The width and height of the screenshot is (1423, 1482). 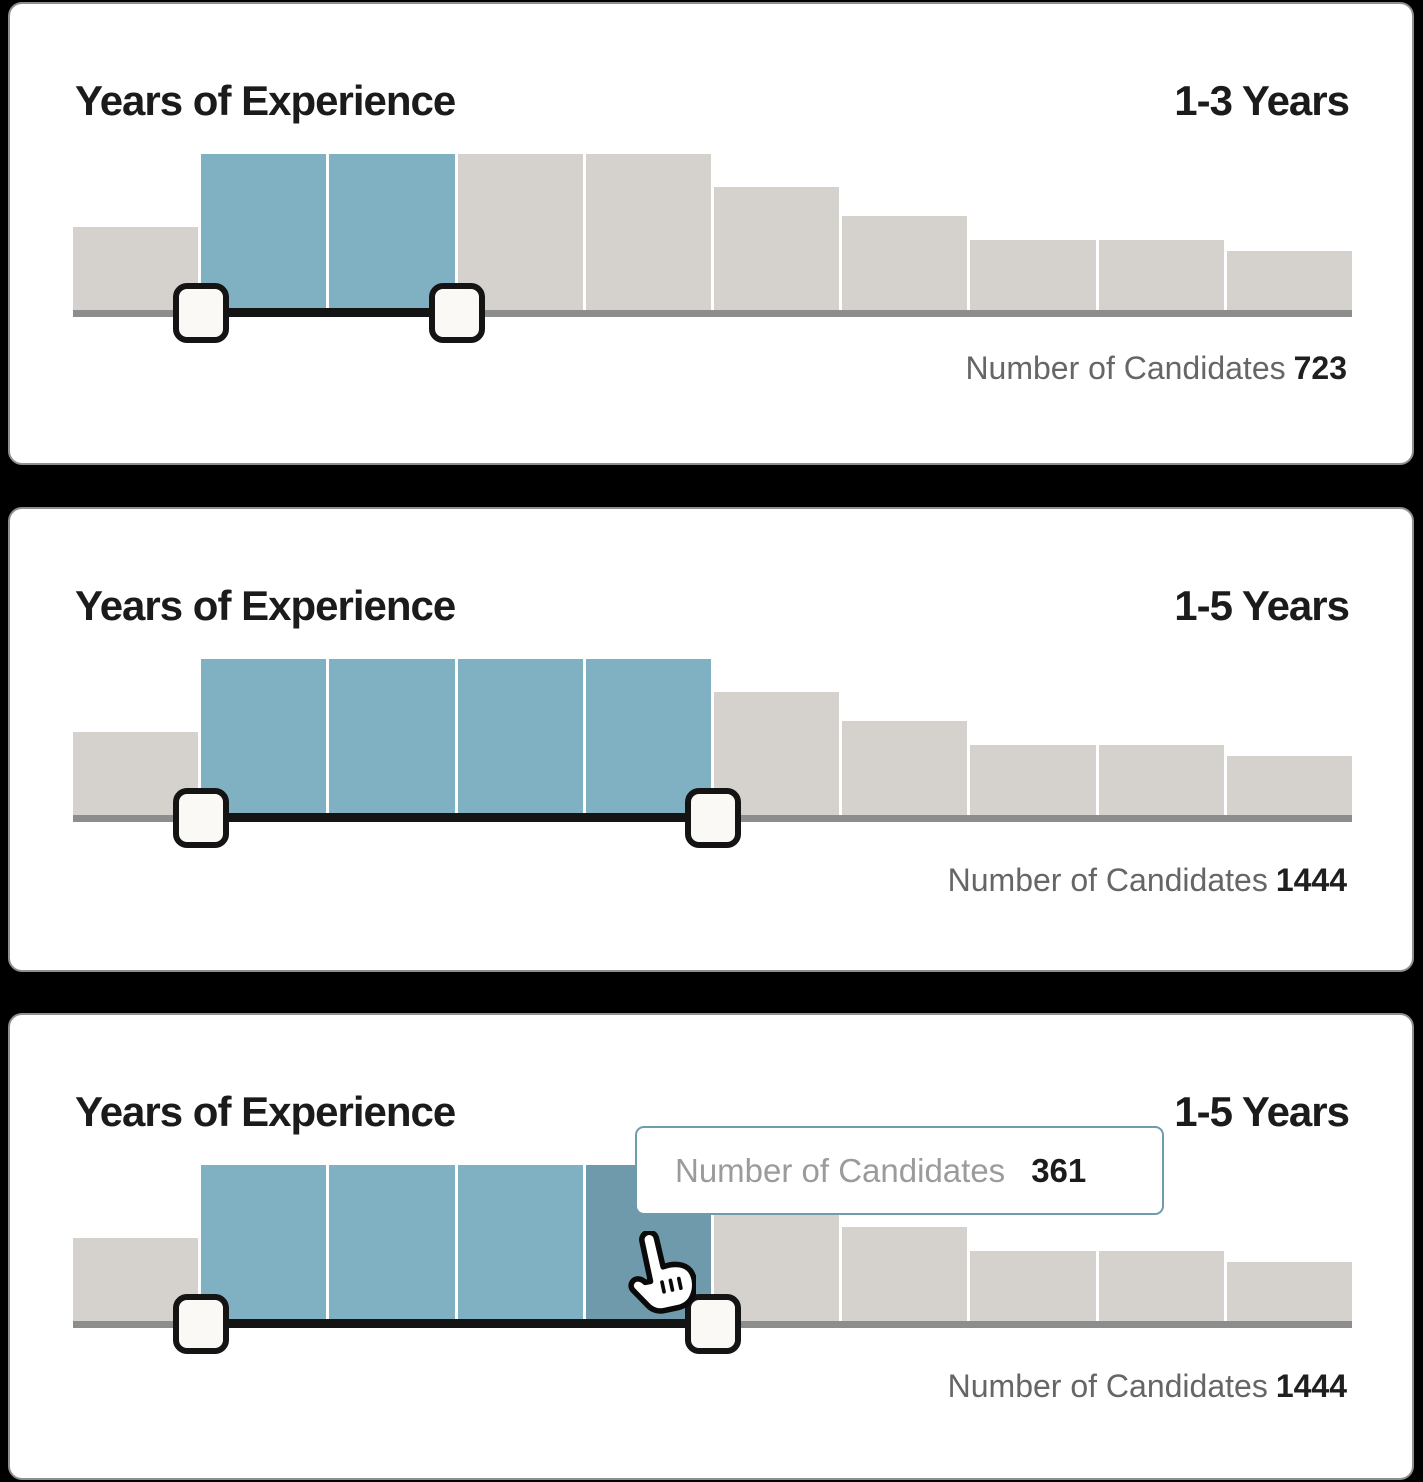 I want to click on candidates-summary: Number of Candidates 723, so click(x=1156, y=368).